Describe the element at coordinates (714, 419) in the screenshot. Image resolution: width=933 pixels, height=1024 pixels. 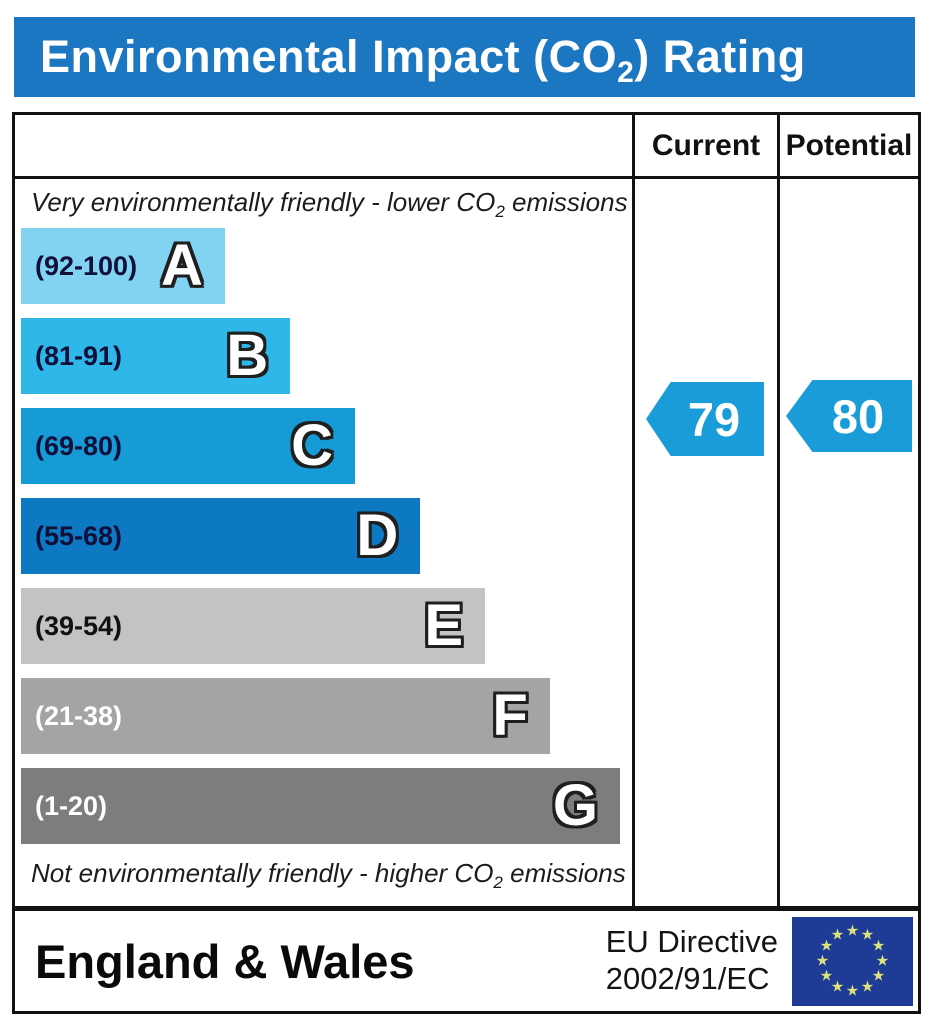
I see `current-rating-value: 79` at that location.